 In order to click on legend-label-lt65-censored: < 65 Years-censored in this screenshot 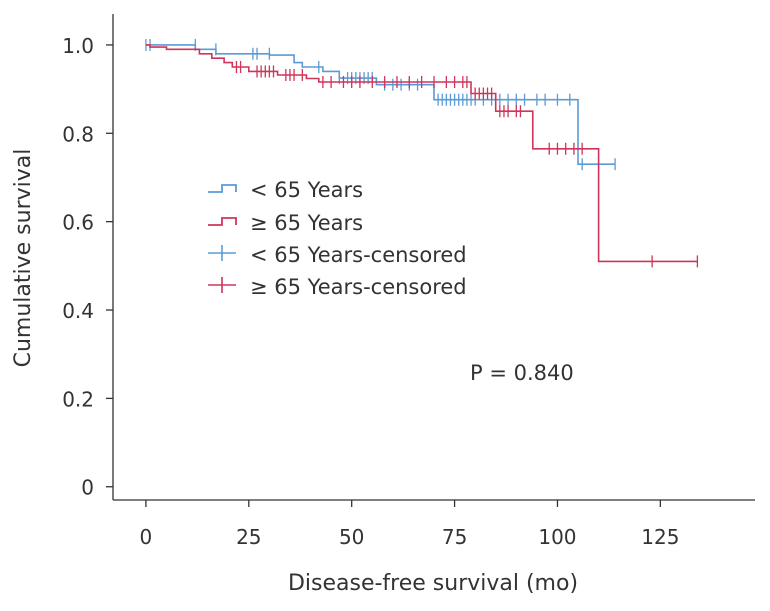, I will do `click(358, 255)`.